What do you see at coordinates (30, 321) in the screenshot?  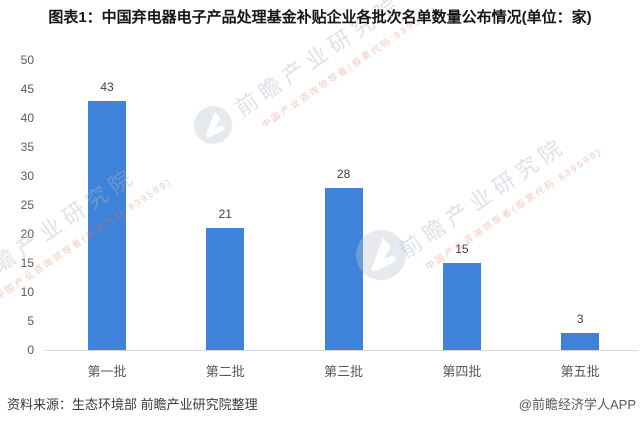 I see `y-tick-label: 5` at bounding box center [30, 321].